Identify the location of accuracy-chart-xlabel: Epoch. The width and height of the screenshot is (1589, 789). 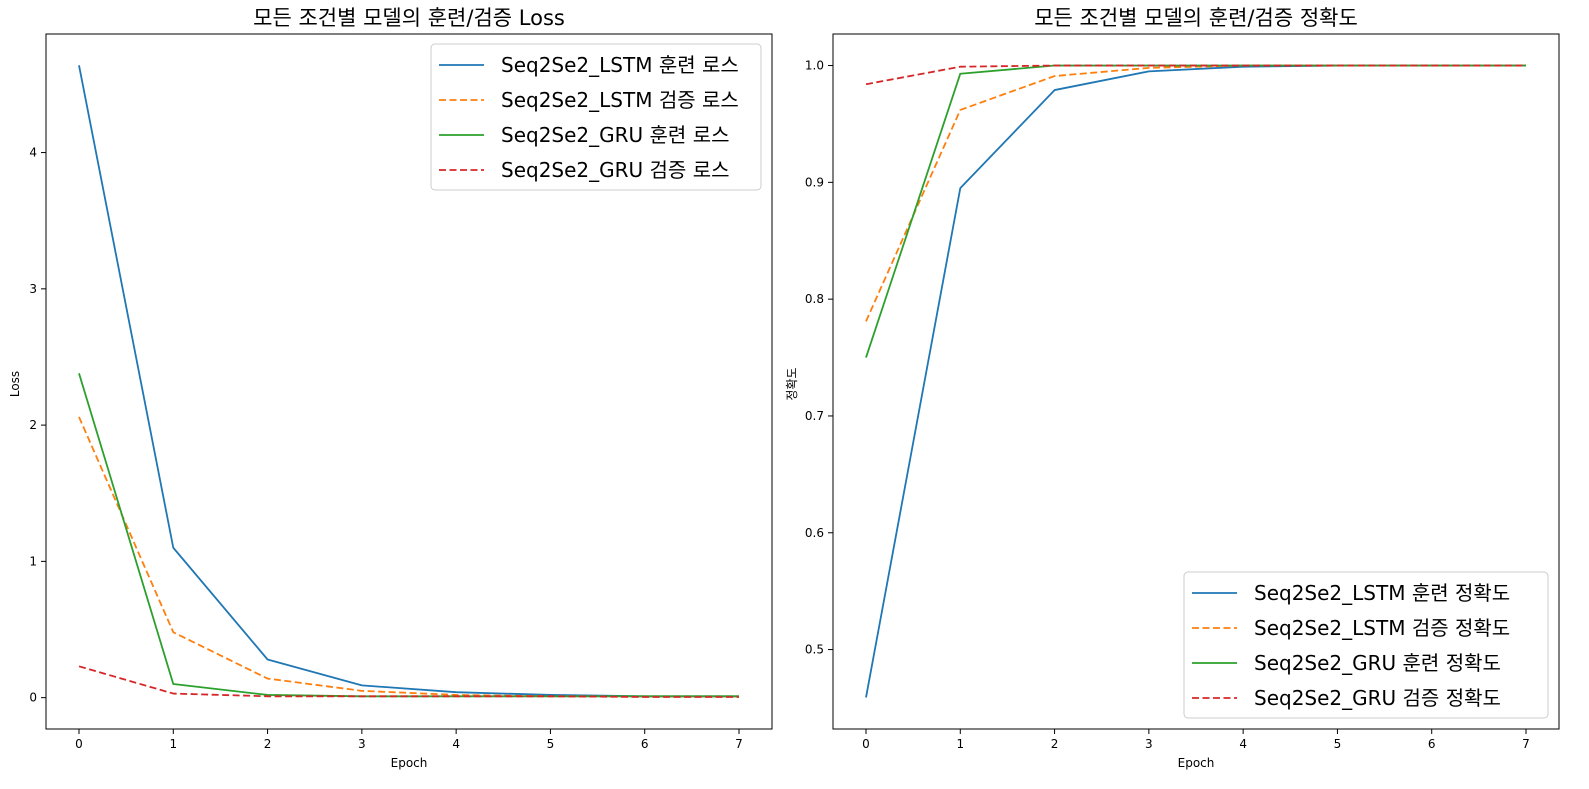
(1196, 763).